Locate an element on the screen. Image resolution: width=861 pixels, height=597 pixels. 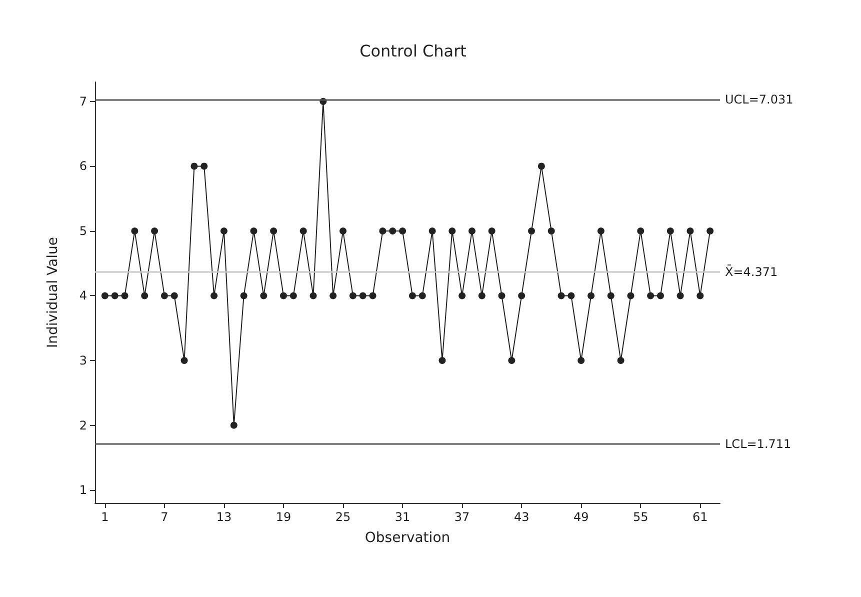
y-tick-label: 1 is located at coordinates (83, 490).